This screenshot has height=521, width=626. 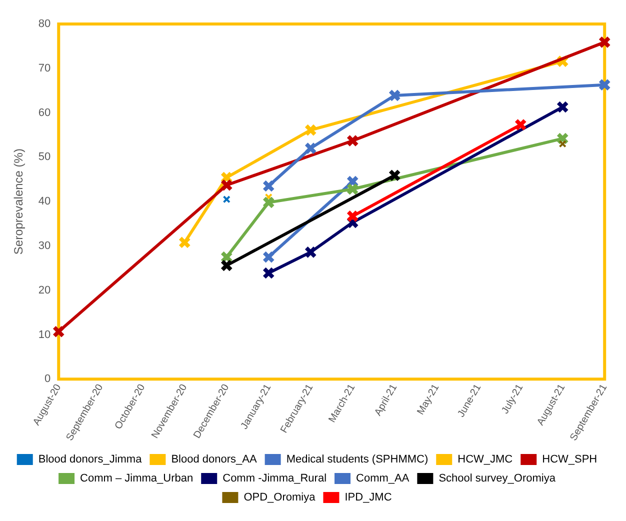 What do you see at coordinates (357, 460) in the screenshot?
I see `legend-label: Medical students (SPHMMC)` at bounding box center [357, 460].